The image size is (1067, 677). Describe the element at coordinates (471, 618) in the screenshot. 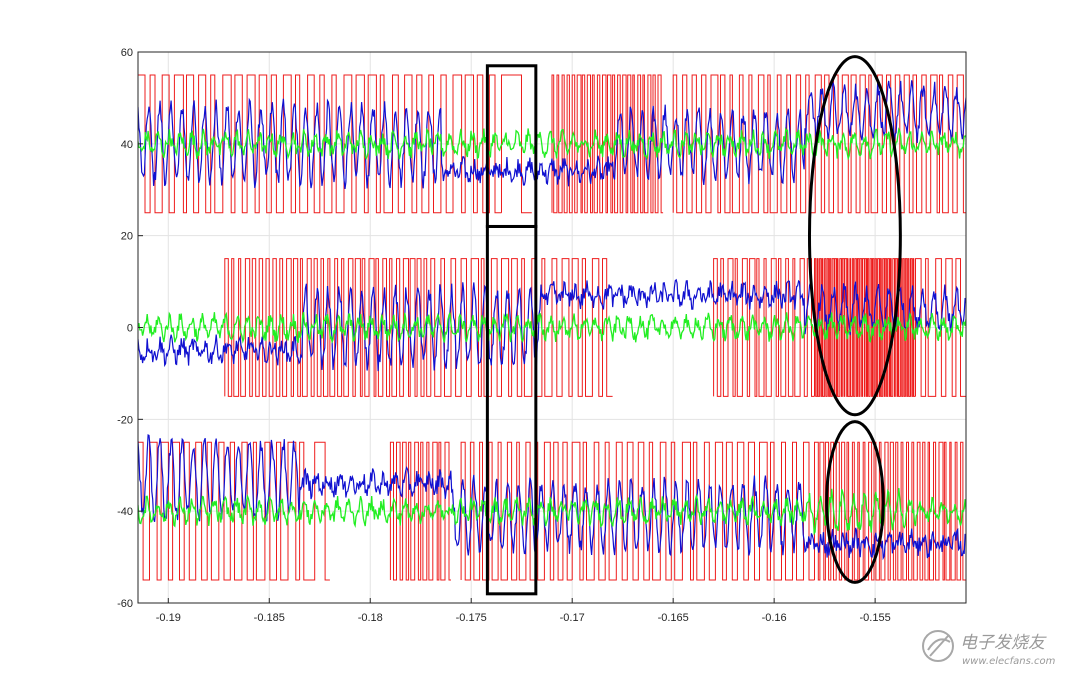

I see `x-tick-label: -0.175` at that location.